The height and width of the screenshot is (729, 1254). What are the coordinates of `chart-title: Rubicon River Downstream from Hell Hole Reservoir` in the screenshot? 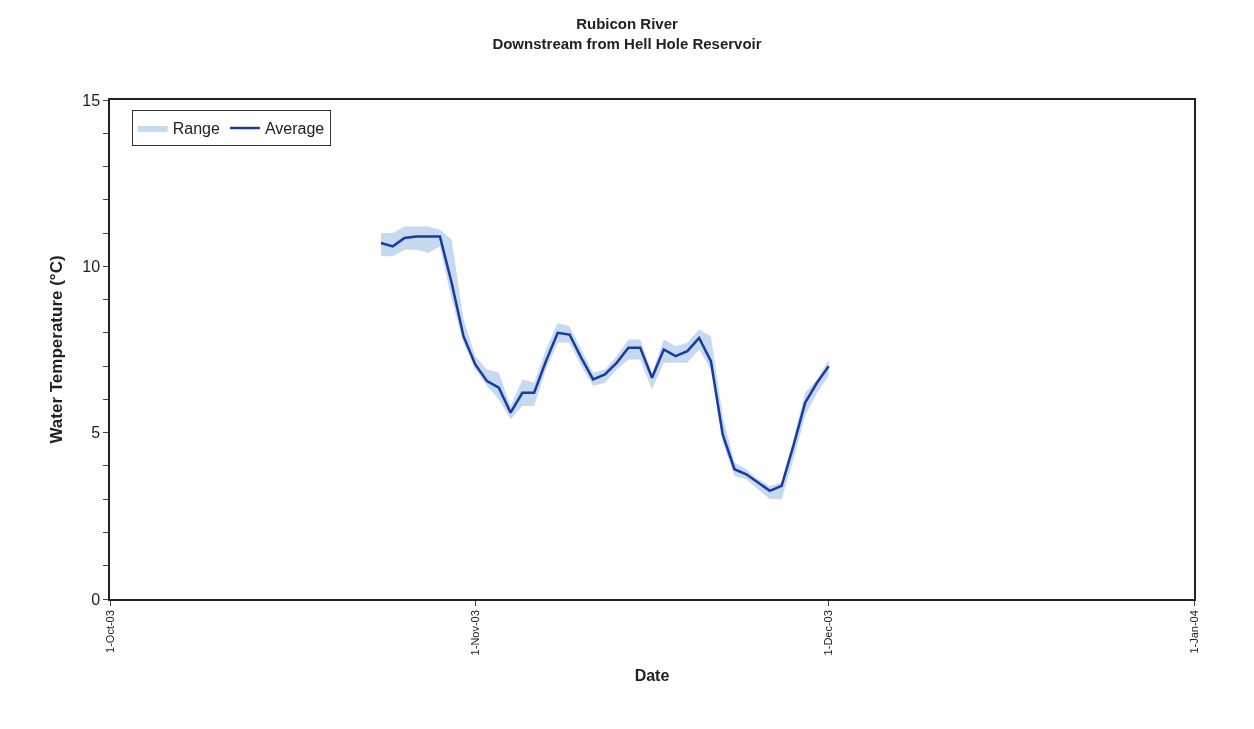 It's located at (627, 33).